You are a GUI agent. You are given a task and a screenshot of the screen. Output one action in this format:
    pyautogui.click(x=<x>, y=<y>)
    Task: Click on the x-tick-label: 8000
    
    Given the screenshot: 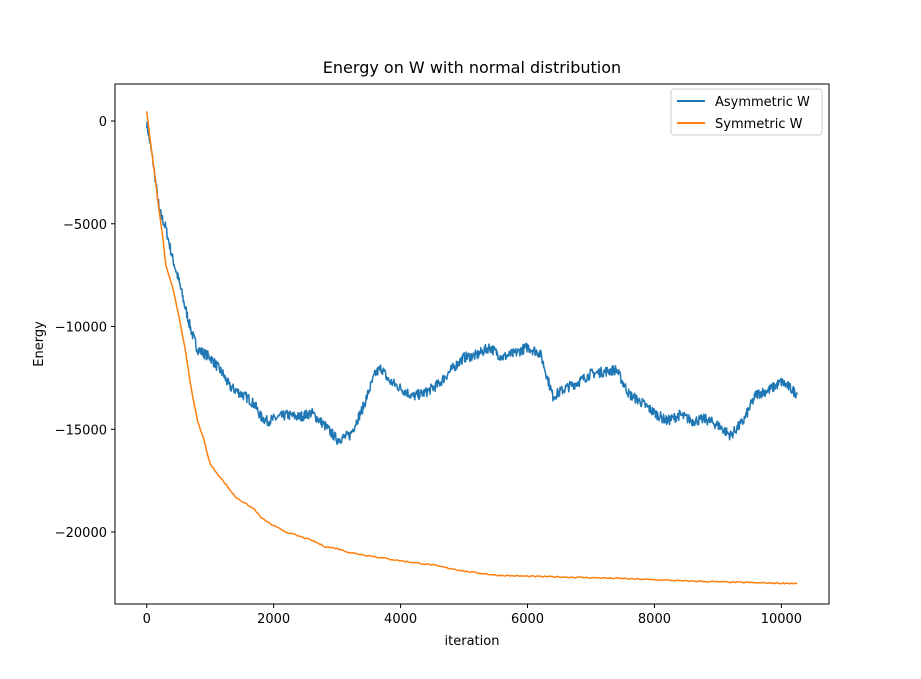 What is the action you would take?
    pyautogui.click(x=654, y=619)
    